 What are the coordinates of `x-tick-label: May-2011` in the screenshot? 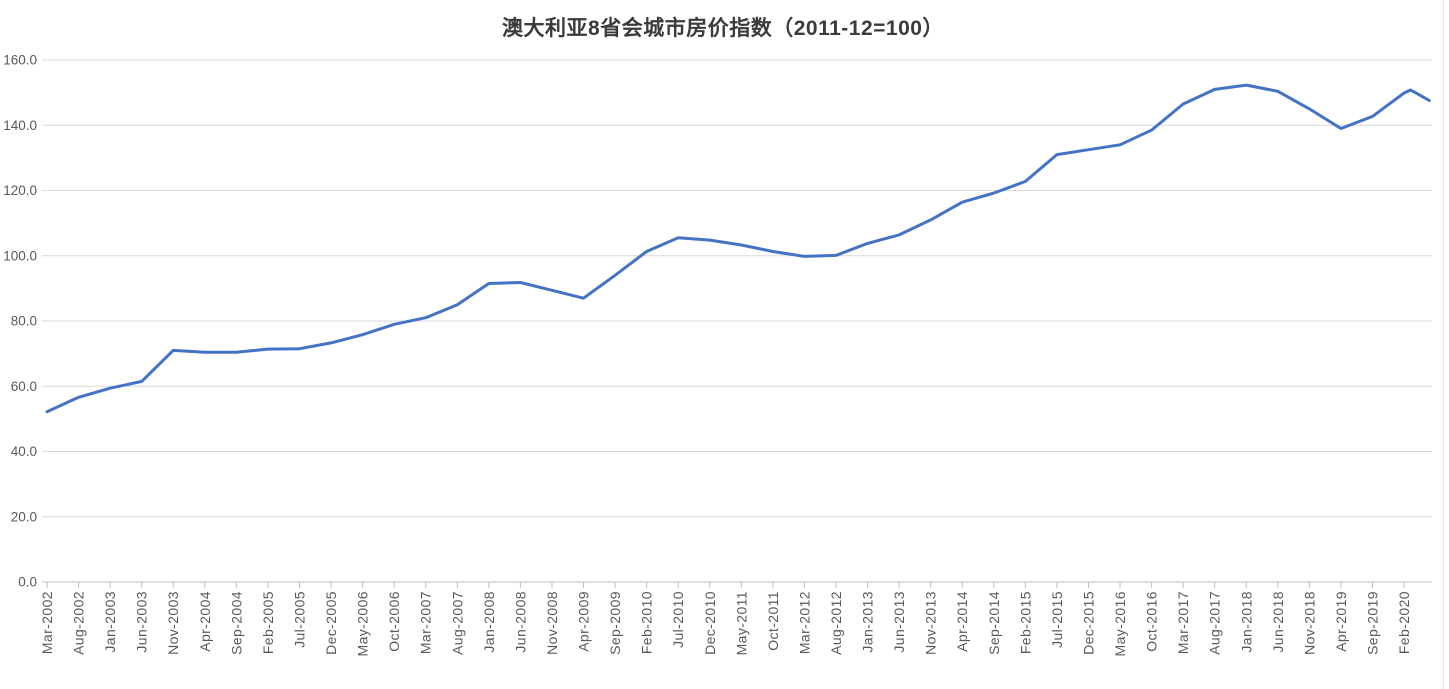 It's located at (741, 623).